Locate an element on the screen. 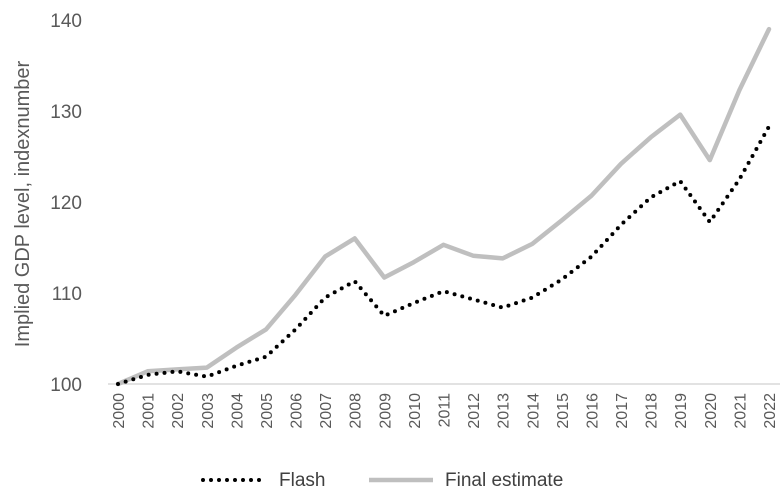 The image size is (780, 499). y-tick-label: 110 is located at coordinates (67, 294).